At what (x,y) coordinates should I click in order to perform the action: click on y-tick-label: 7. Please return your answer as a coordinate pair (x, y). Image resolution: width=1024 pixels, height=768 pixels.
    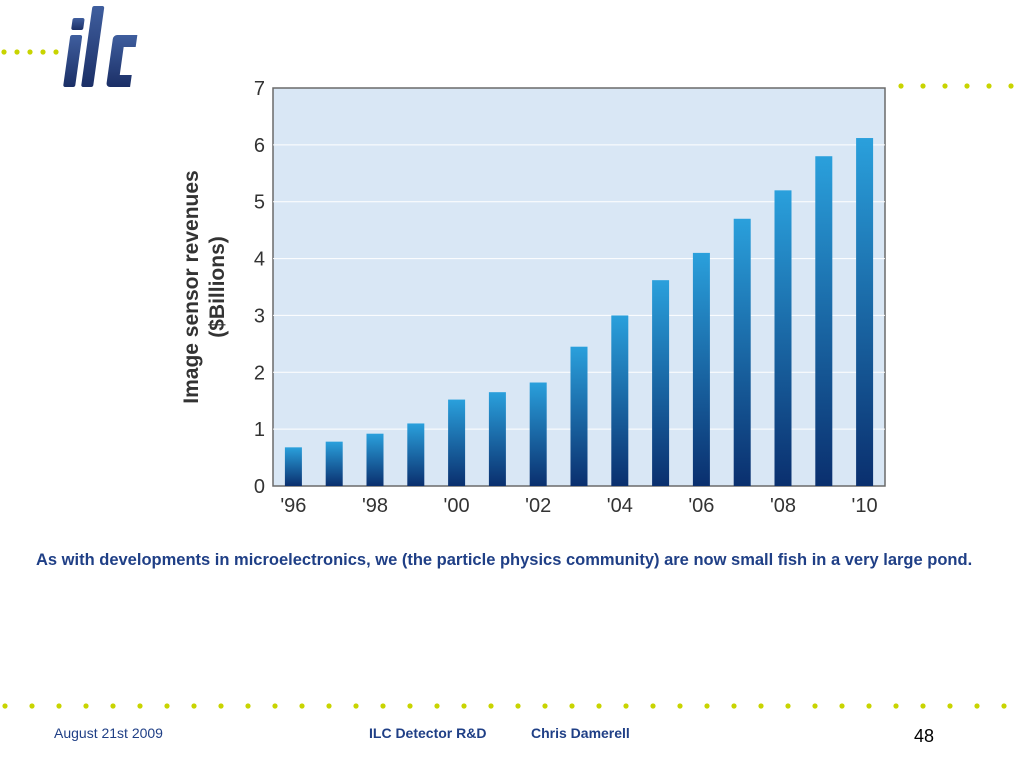
    Looking at the image, I should click on (259, 89).